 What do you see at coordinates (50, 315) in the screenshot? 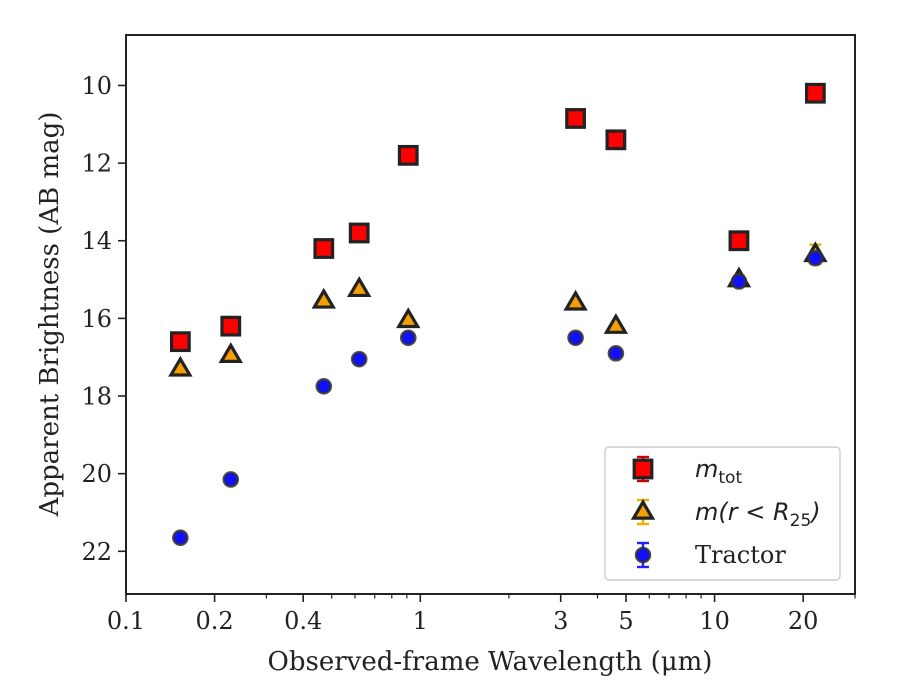
I see `y-axis-label: Apparent Brightness (AB mag)` at bounding box center [50, 315].